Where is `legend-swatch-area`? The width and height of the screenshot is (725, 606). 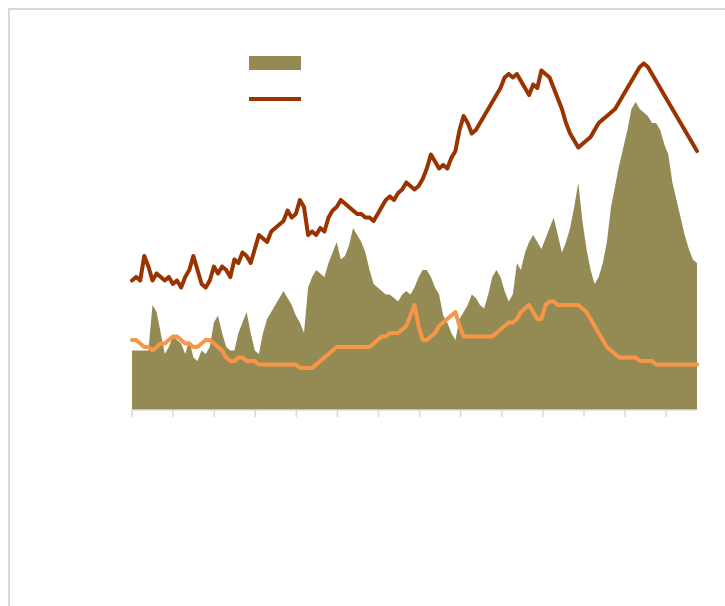 legend-swatch-area is located at coordinates (275, 63).